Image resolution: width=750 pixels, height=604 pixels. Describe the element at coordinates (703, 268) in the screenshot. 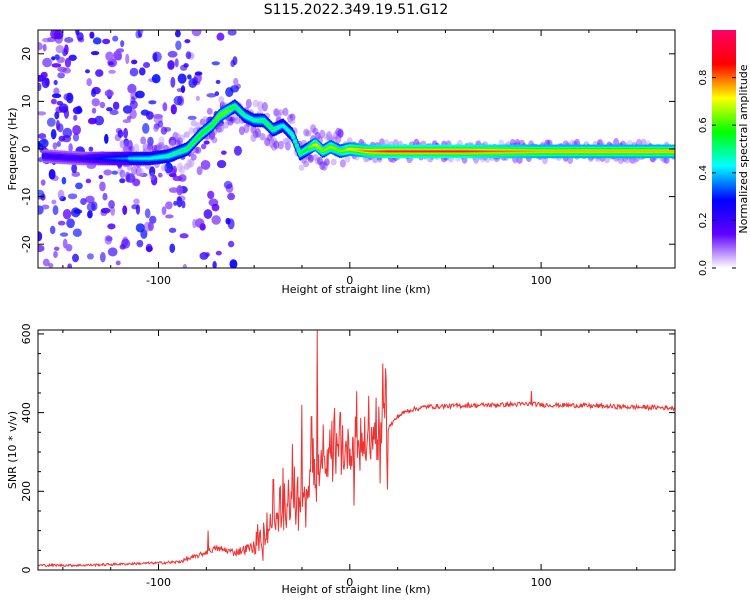

I see `colorbar-tick-label: 0.0` at that location.